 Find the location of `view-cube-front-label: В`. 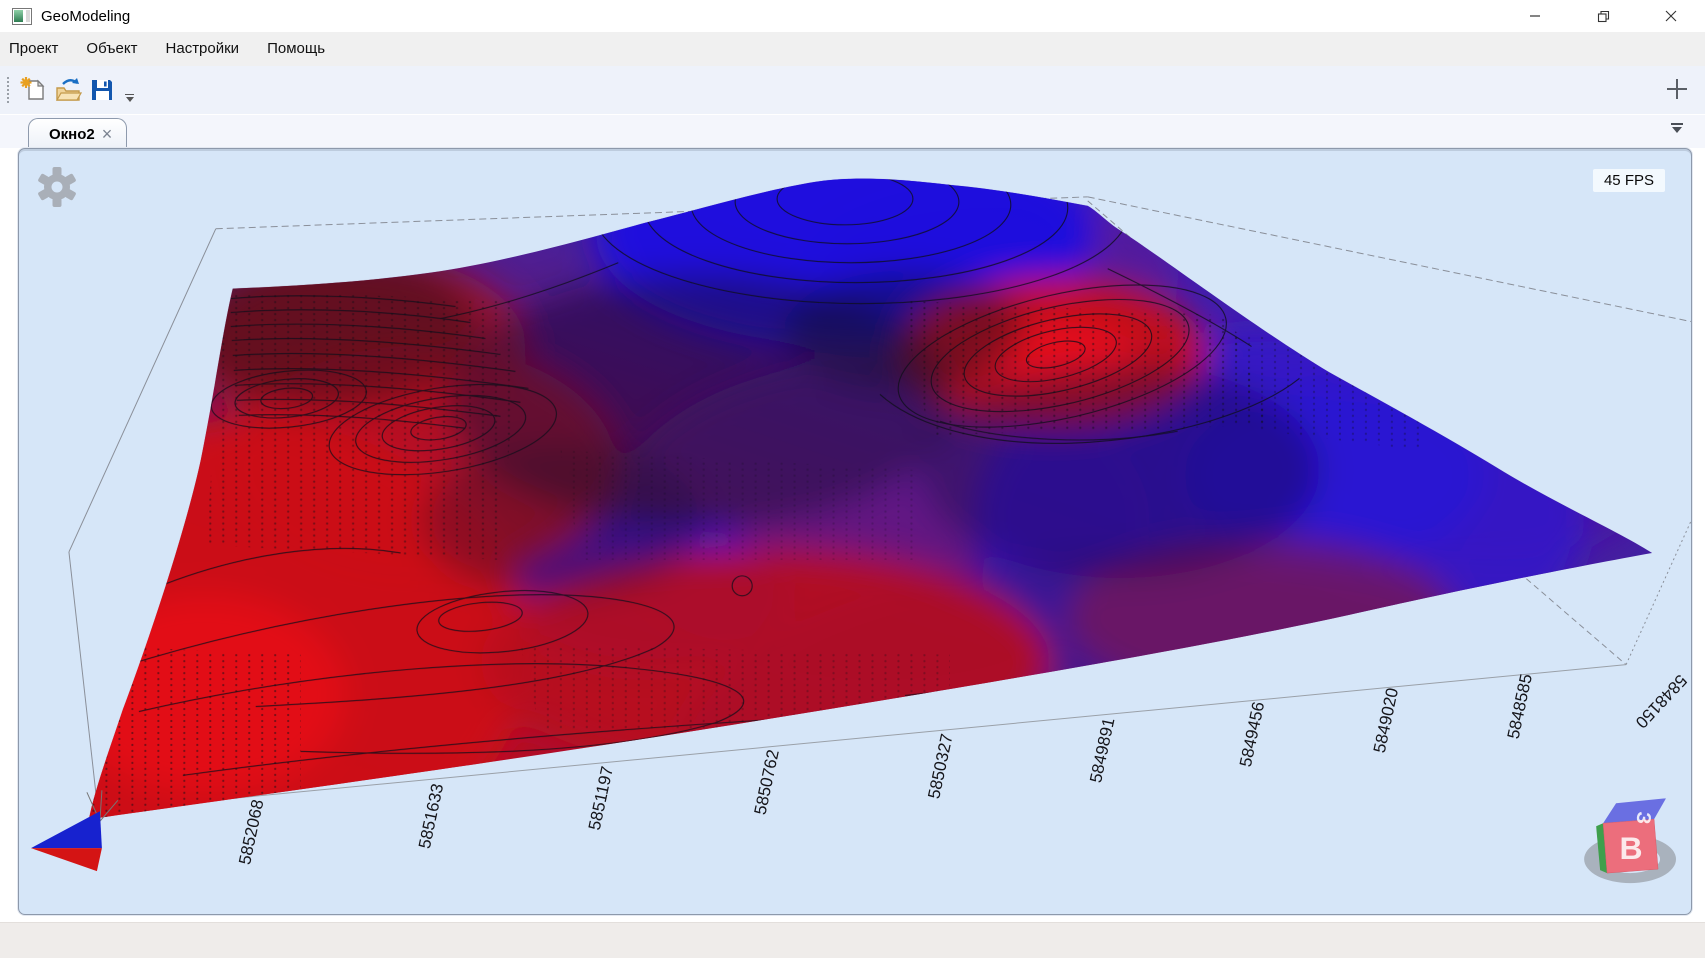

view-cube-front-label: В is located at coordinates (1631, 848).